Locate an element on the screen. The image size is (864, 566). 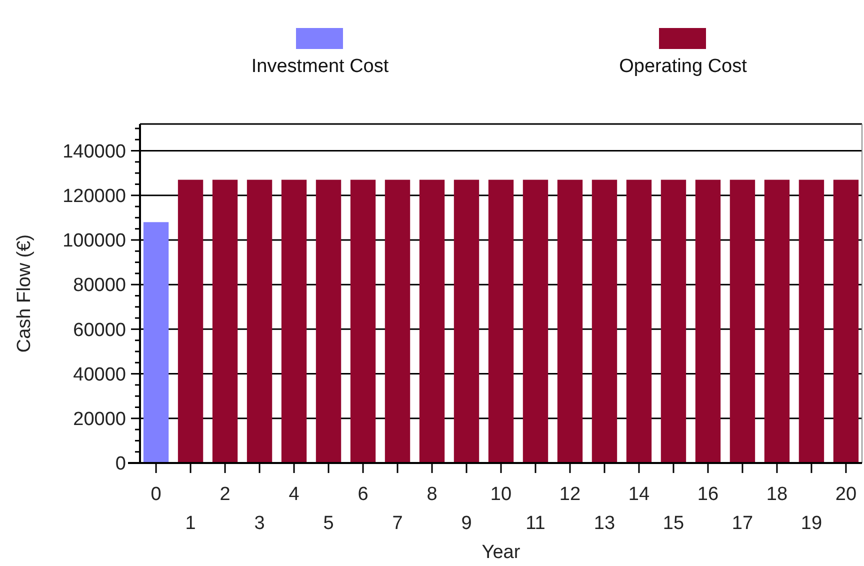
y-tick-label: 20000 is located at coordinates (99, 419).